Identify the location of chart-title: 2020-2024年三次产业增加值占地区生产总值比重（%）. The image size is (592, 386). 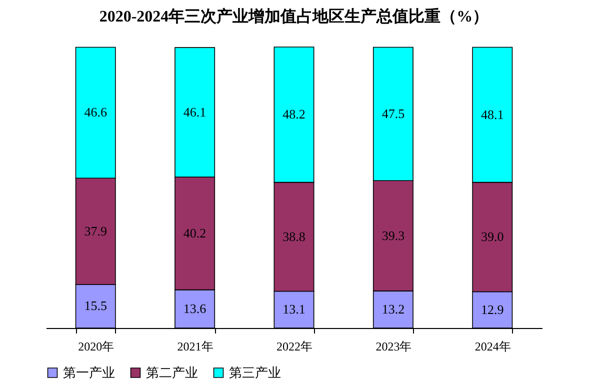
(294, 17).